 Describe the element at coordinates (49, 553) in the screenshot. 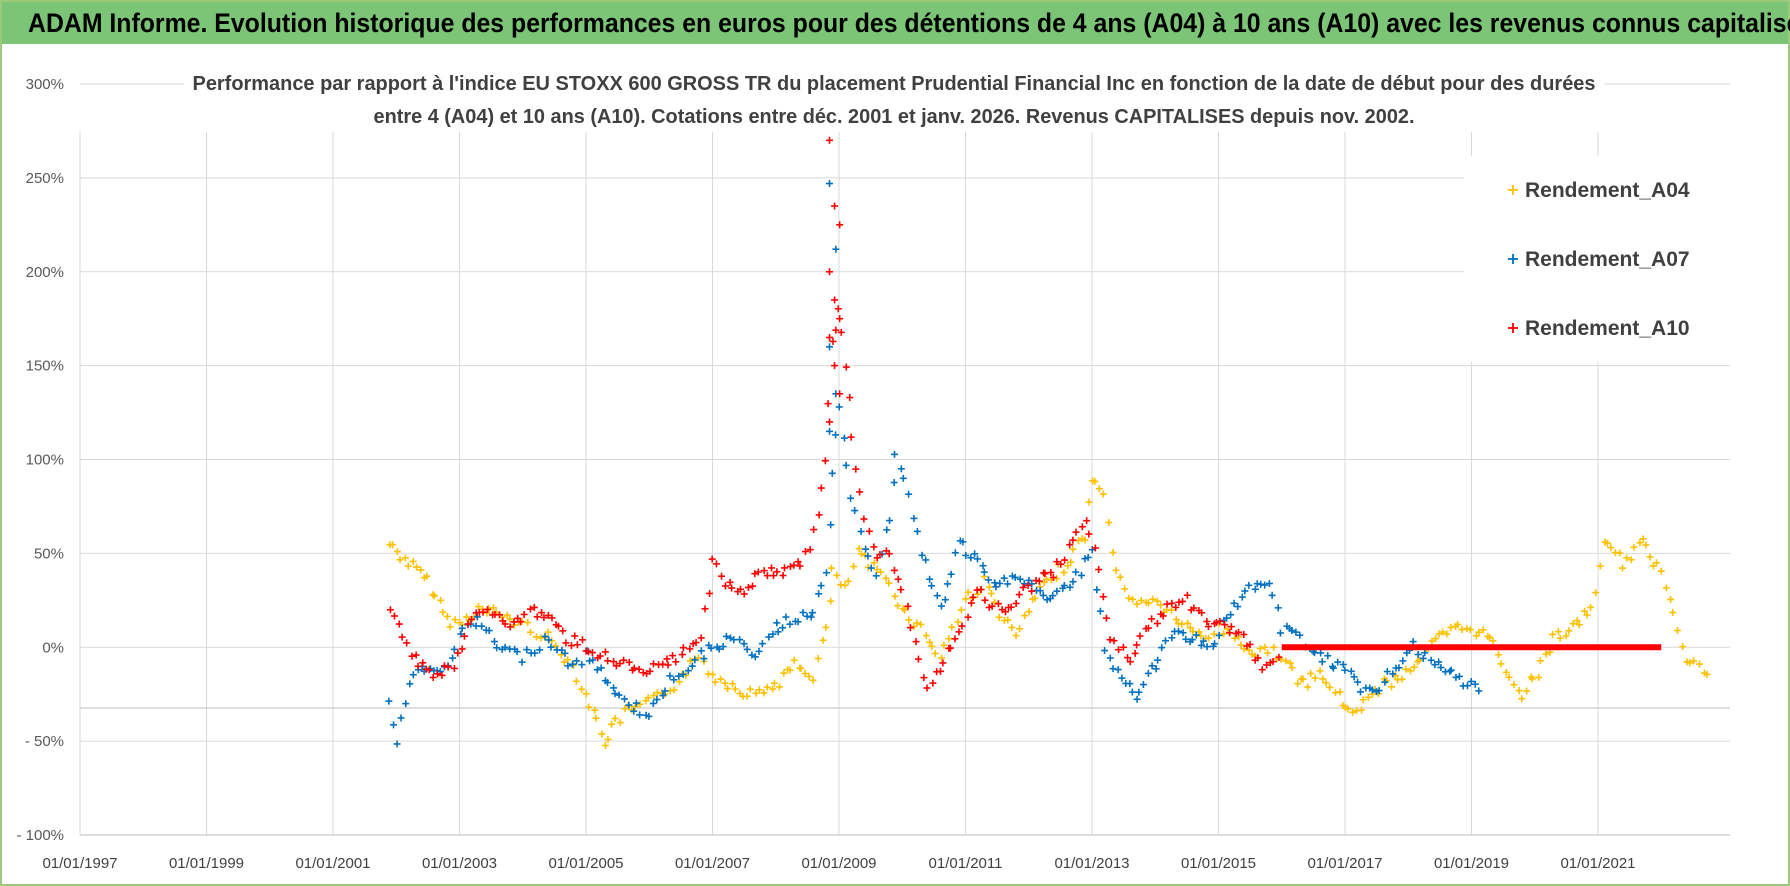

I see `y-tick-label: 50%` at that location.